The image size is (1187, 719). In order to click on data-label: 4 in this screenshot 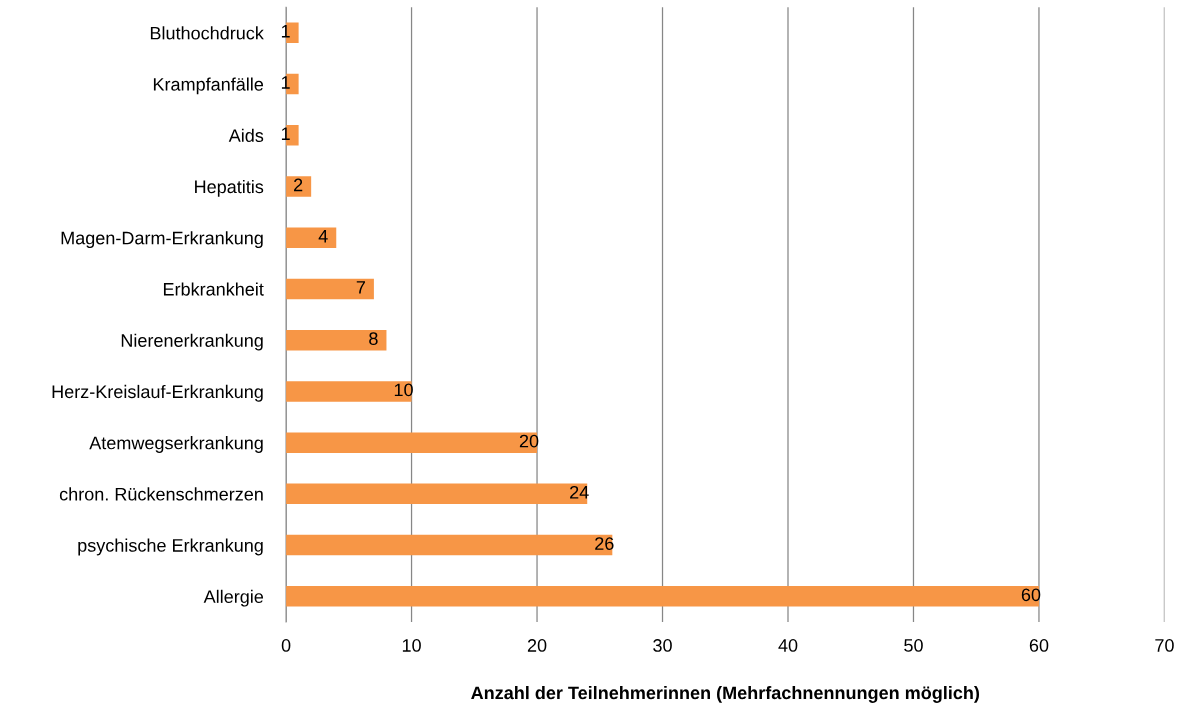, I will do `click(323, 236)`.